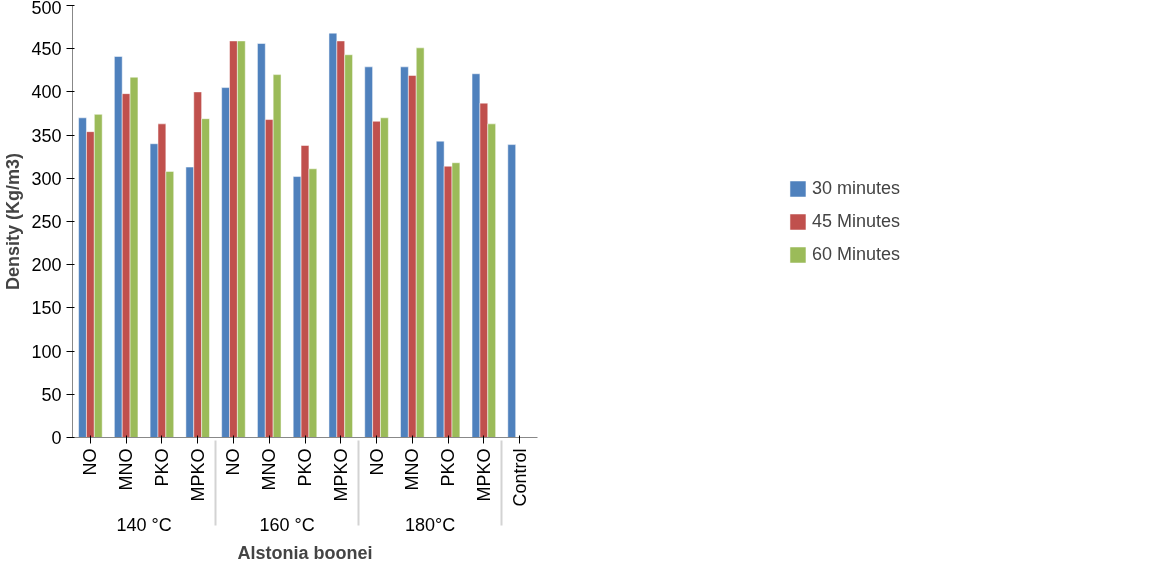 The image size is (1158, 572). What do you see at coordinates (46, 49) in the screenshot?
I see `y-tick-label: 450` at bounding box center [46, 49].